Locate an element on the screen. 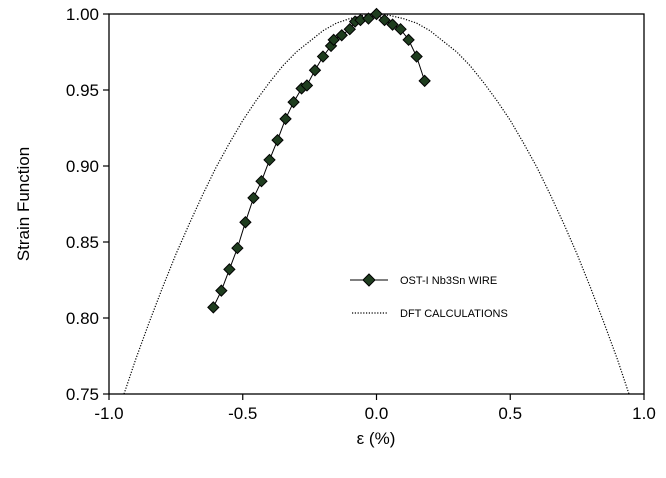 The image size is (666, 478). y-axis-title: Strain Function is located at coordinates (23, 204).